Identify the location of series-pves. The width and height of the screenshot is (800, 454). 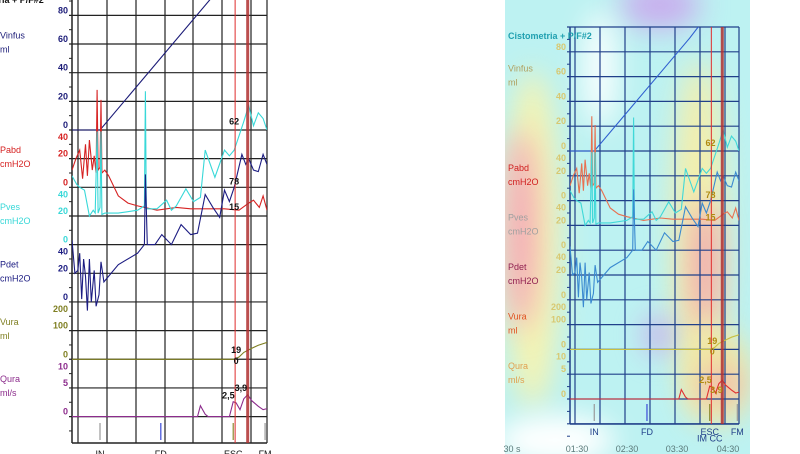
(169, 154).